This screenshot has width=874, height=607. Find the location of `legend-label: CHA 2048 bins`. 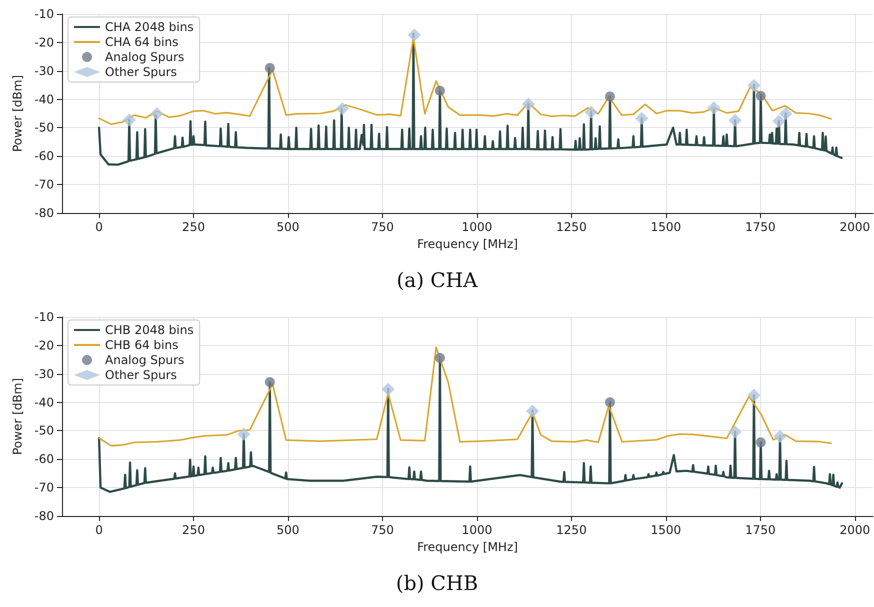

legend-label: CHA 2048 bins is located at coordinates (149, 27).